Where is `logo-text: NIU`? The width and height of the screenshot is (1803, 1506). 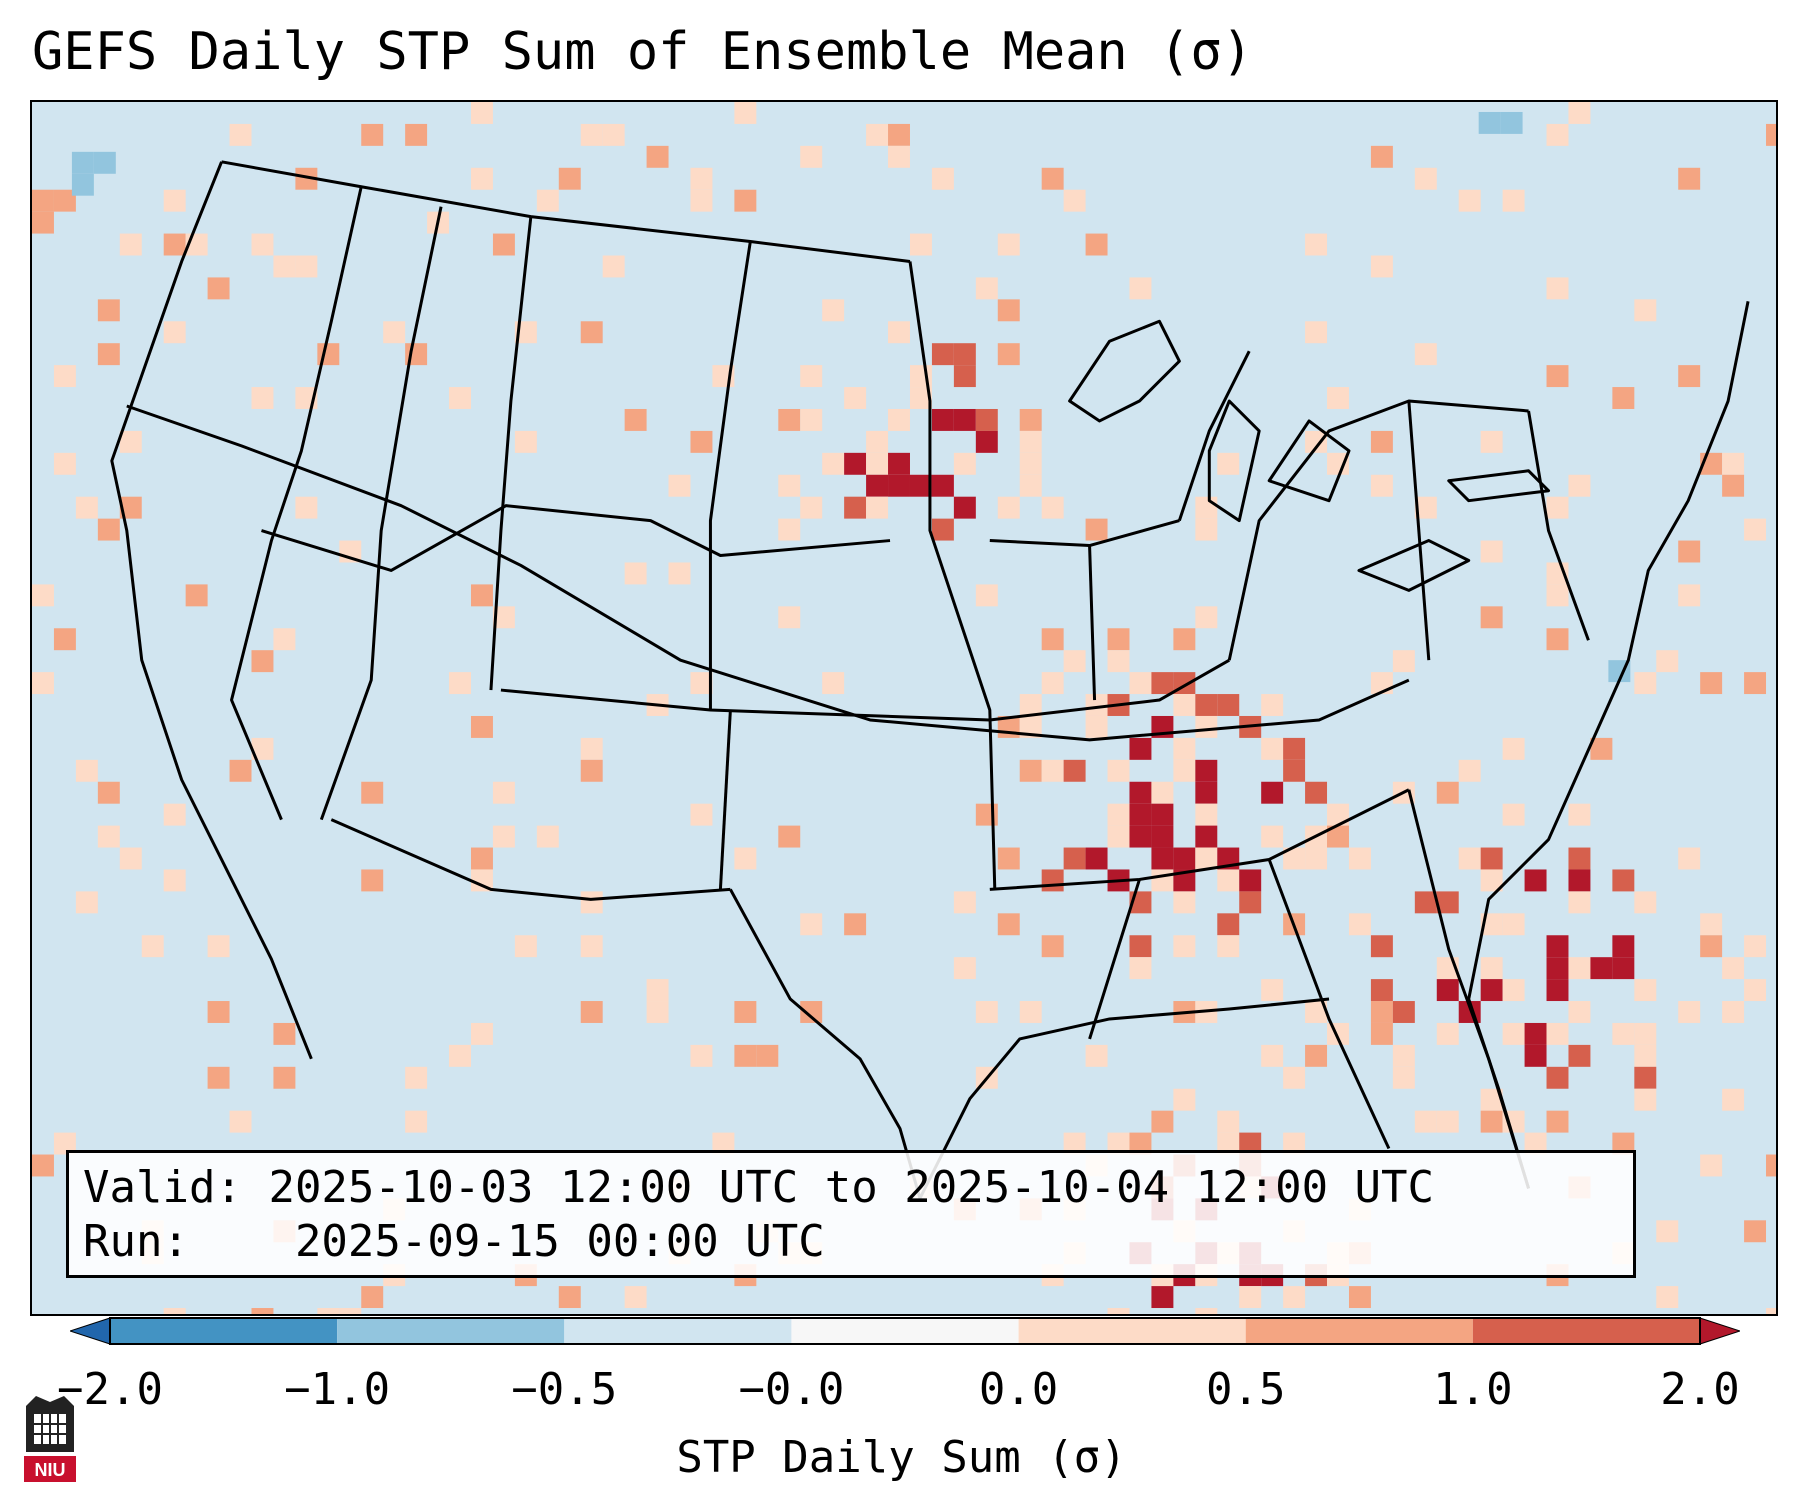 logo-text: NIU is located at coordinates (50, 1470).